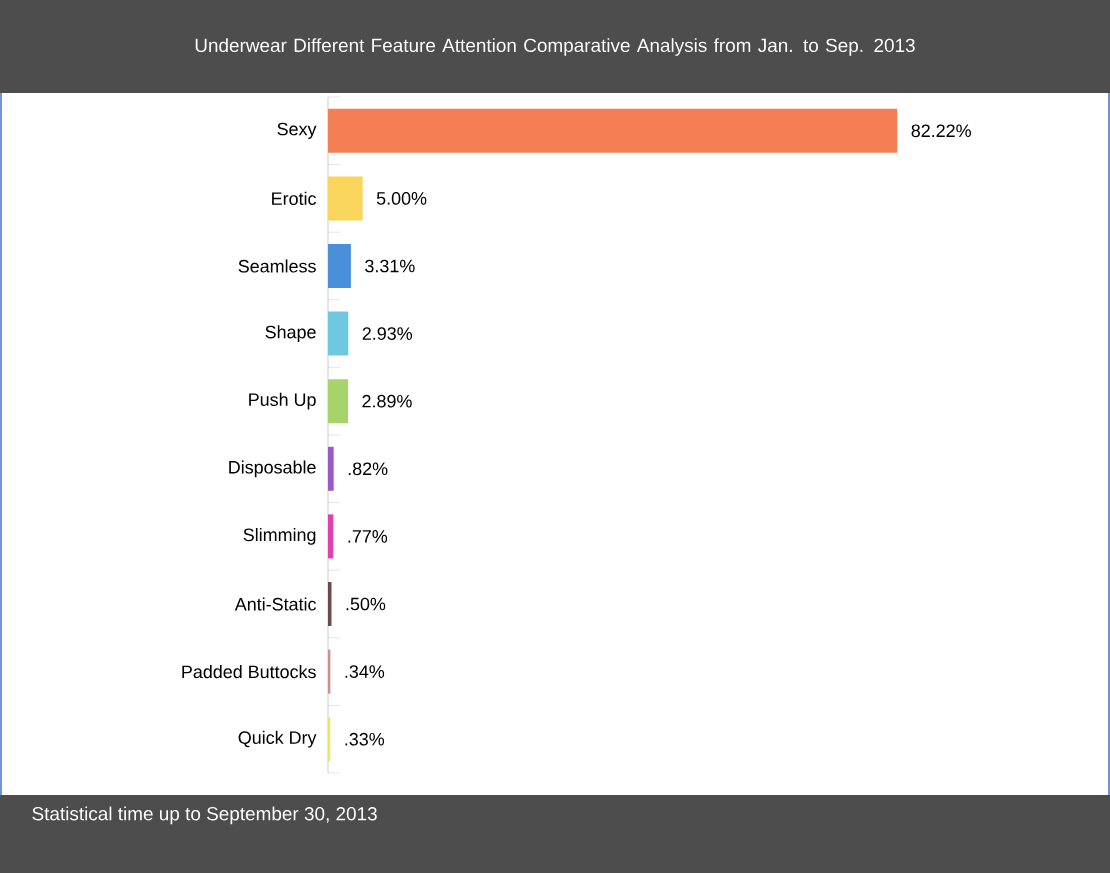 This screenshot has width=1110, height=873. What do you see at coordinates (401, 198) in the screenshot?
I see `data-label: 5.00%` at bounding box center [401, 198].